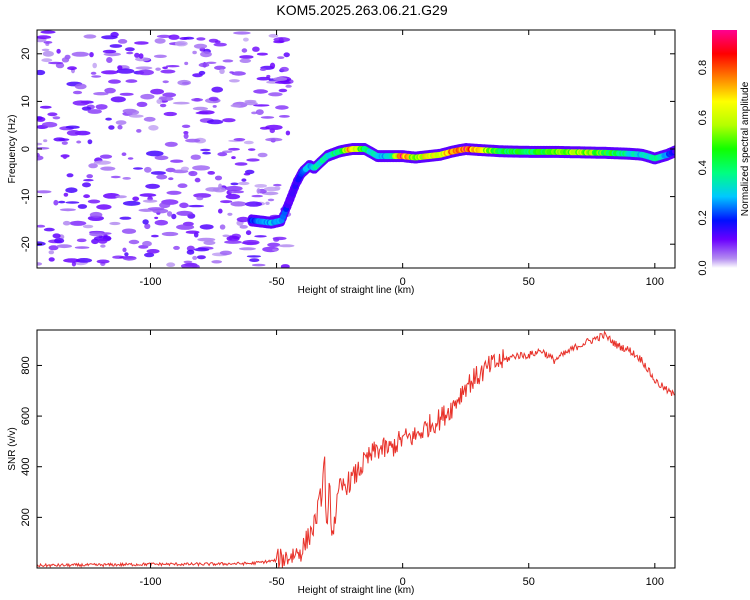  I want to click on chart-title: KOM5.2025.263.06.21.G29, so click(361, 10).